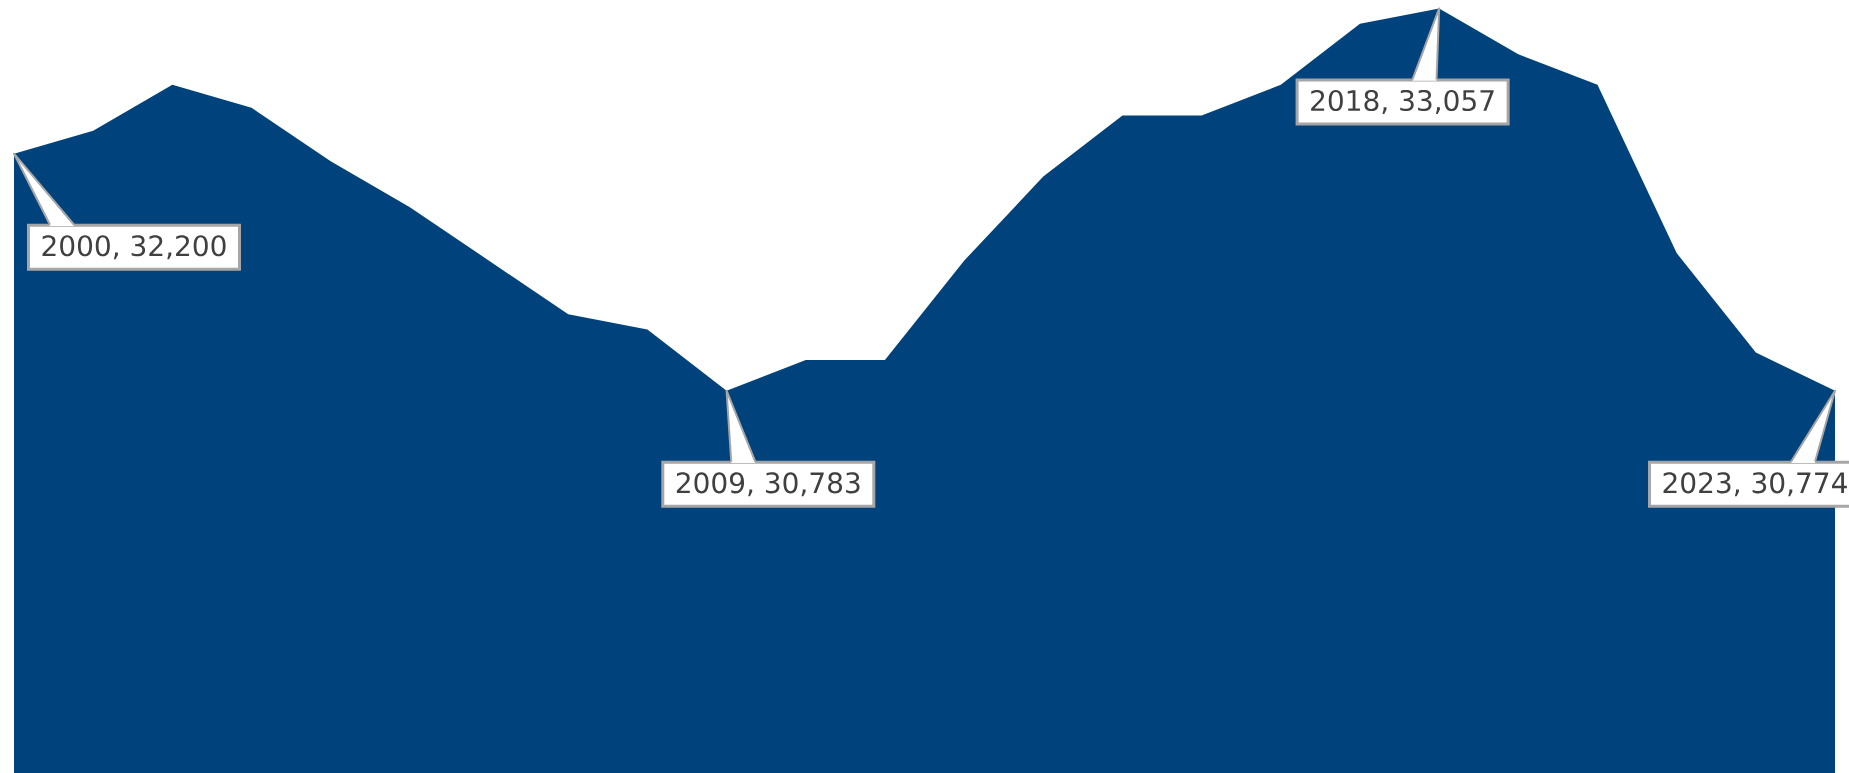  I want to click on annotation: 2023, 30,774, so click(1755, 484).